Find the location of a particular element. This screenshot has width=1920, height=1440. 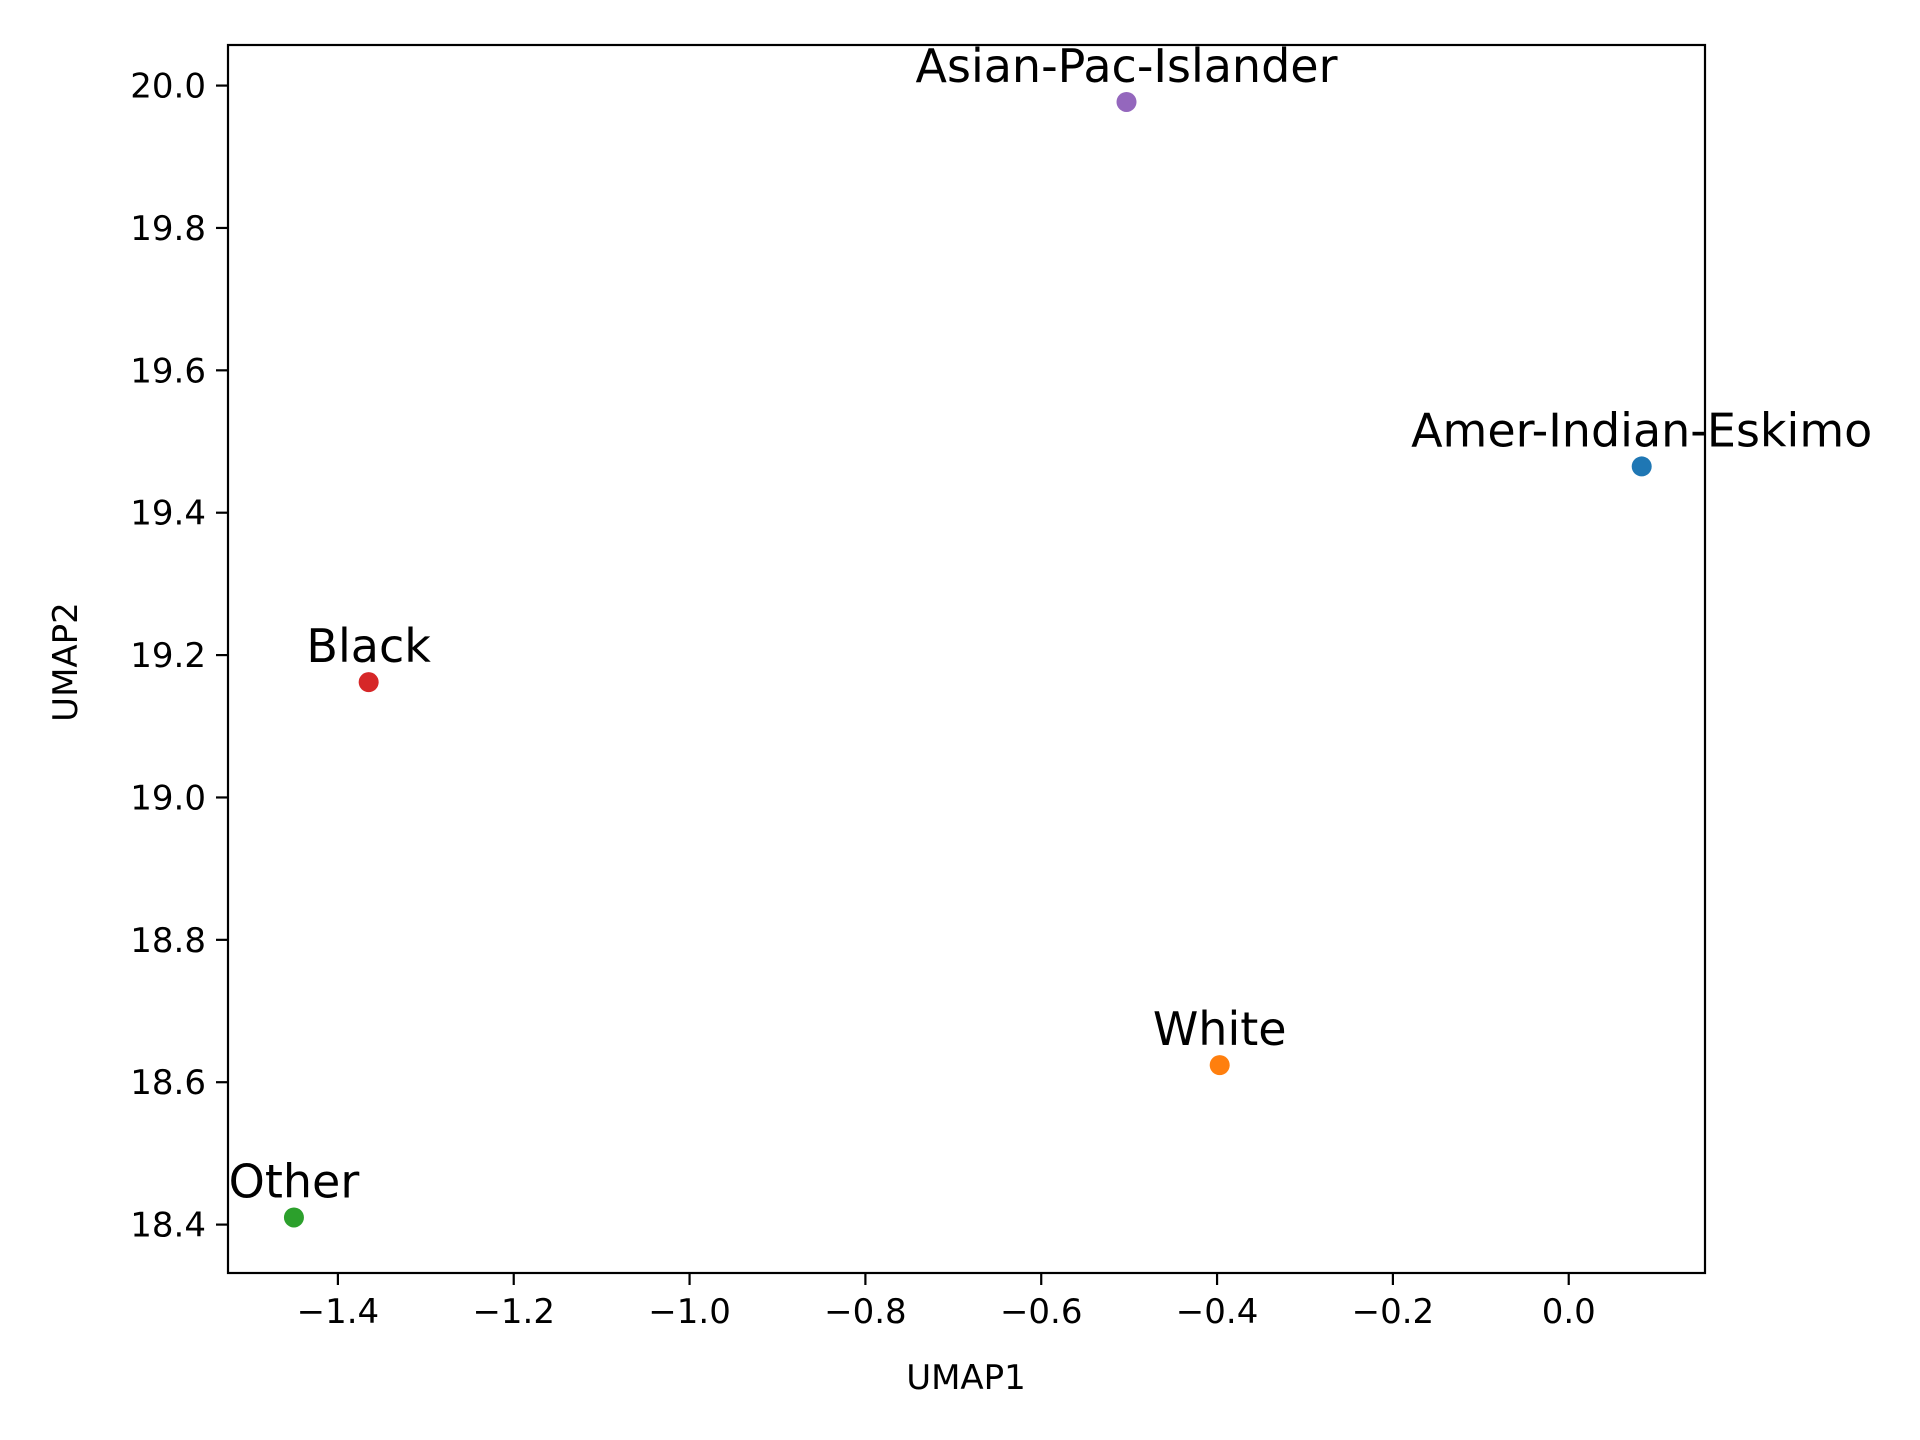

y-tick-label: 18.8 is located at coordinates (168, 941).